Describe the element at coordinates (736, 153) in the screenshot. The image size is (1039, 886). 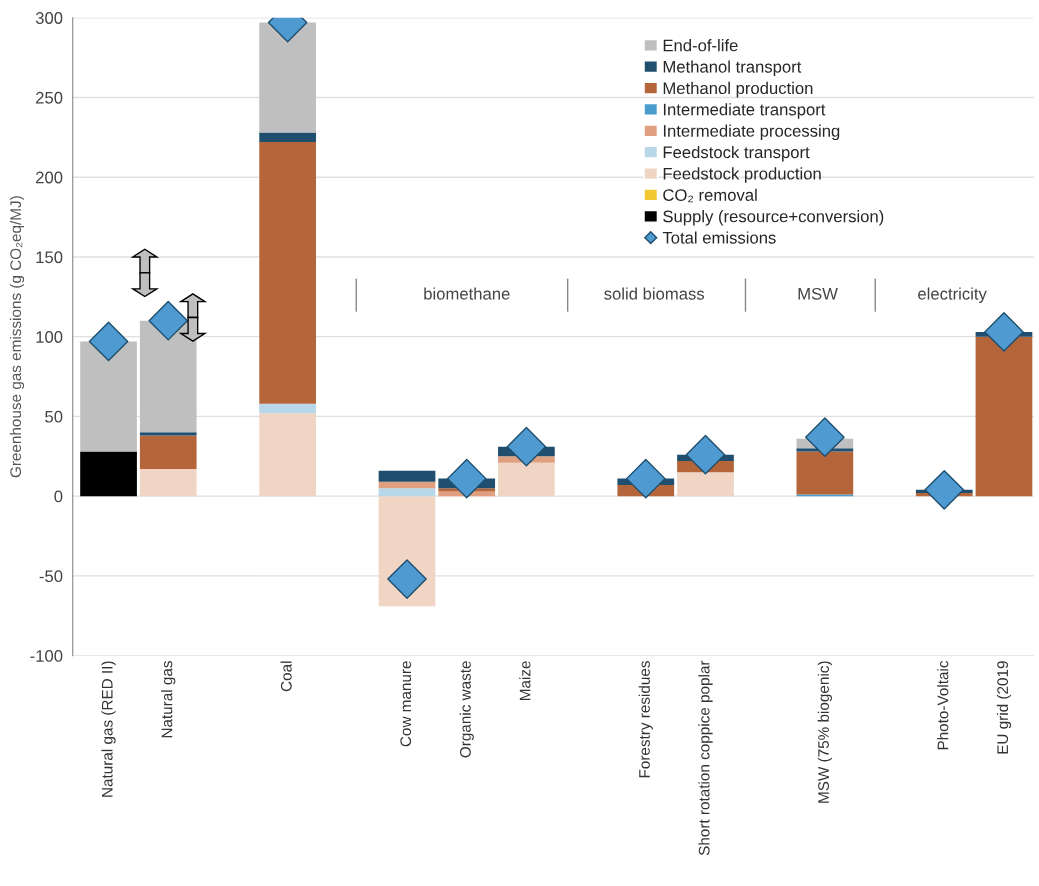
I see `legend-label: Feedstock transport` at that location.